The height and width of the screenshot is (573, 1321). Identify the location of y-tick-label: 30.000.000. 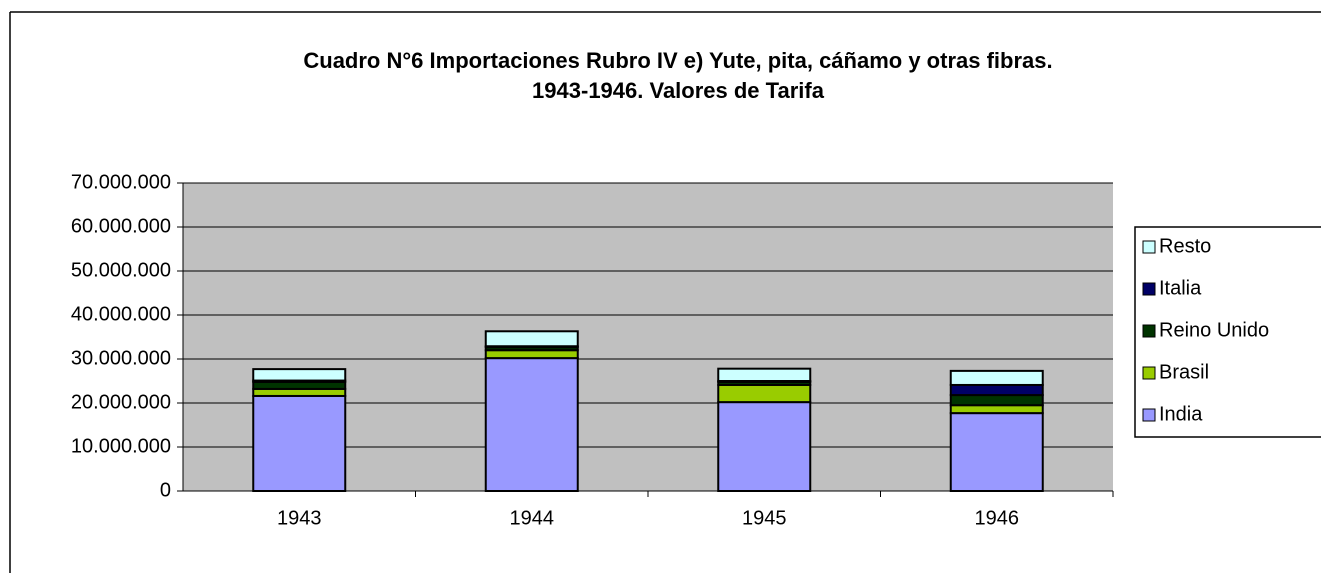
(121, 358).